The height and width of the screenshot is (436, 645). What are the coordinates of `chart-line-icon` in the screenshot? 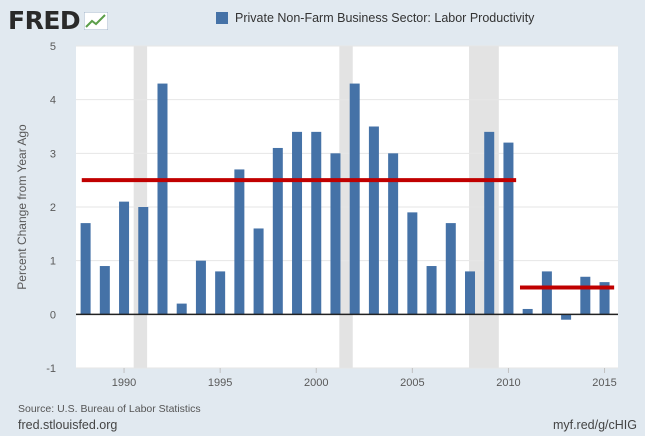 It's located at (96, 20).